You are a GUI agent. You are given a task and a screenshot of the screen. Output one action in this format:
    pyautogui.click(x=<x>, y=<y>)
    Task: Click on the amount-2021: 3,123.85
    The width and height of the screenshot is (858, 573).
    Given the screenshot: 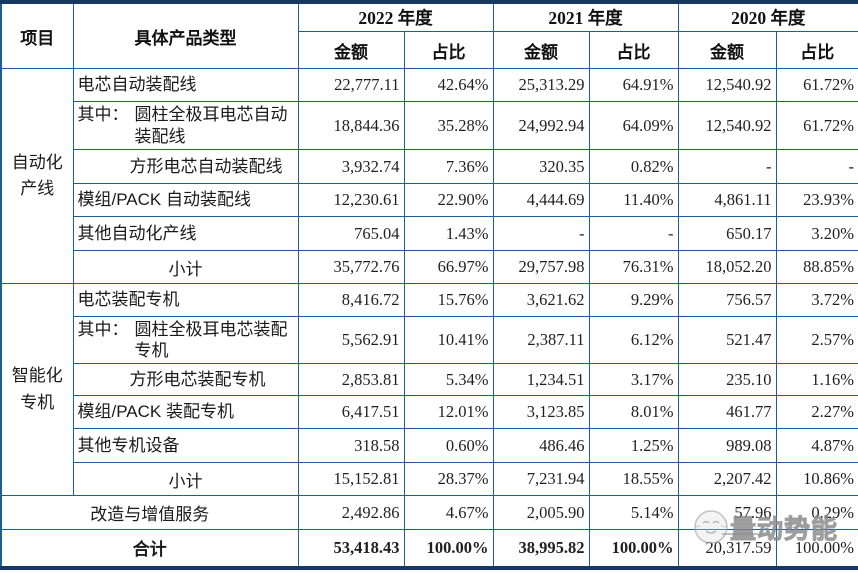 What is the action you would take?
    pyautogui.click(x=541, y=412)
    